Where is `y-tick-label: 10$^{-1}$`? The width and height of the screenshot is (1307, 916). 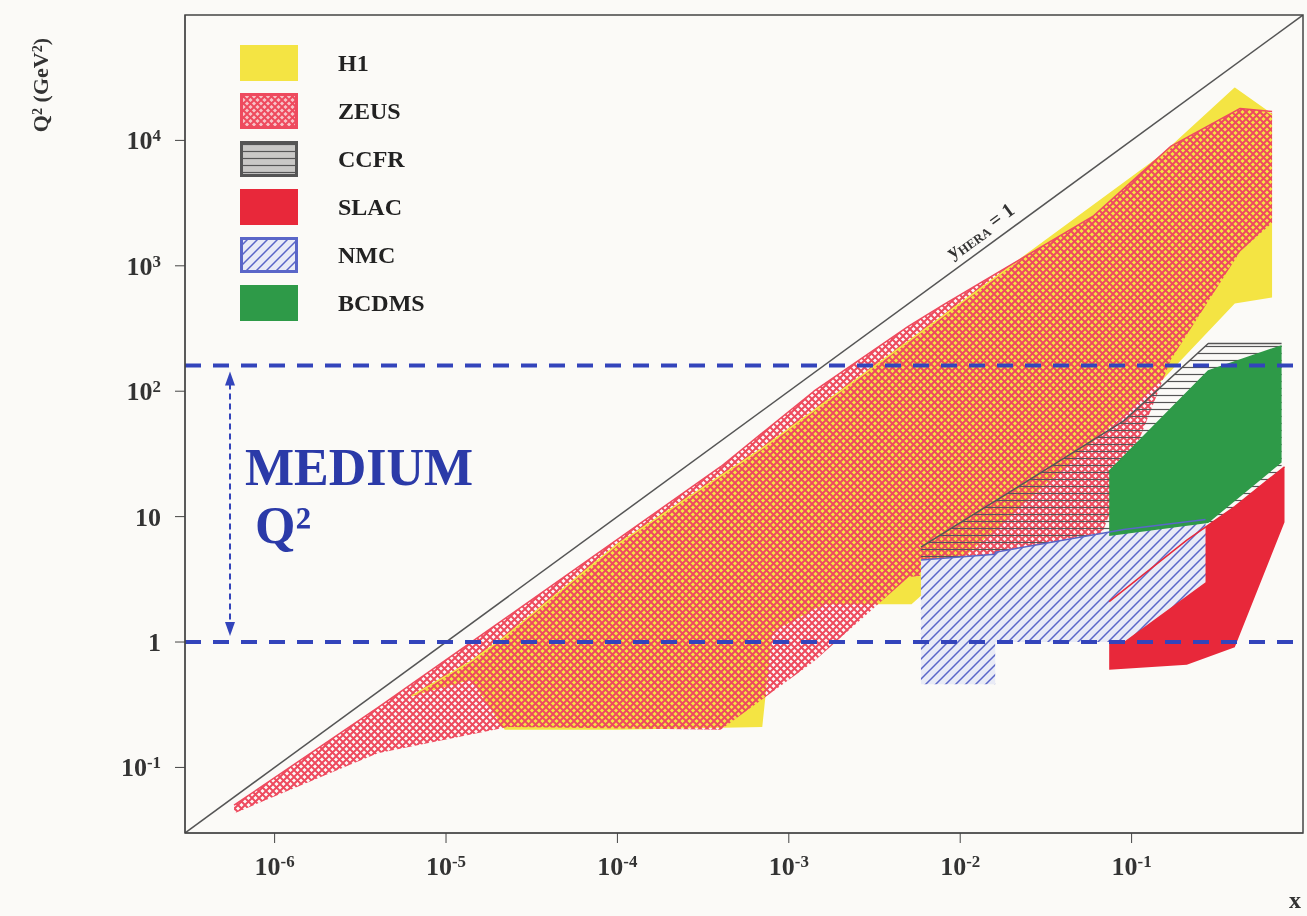 y-tick-label: 10$^{-1}$ is located at coordinates (140, 768).